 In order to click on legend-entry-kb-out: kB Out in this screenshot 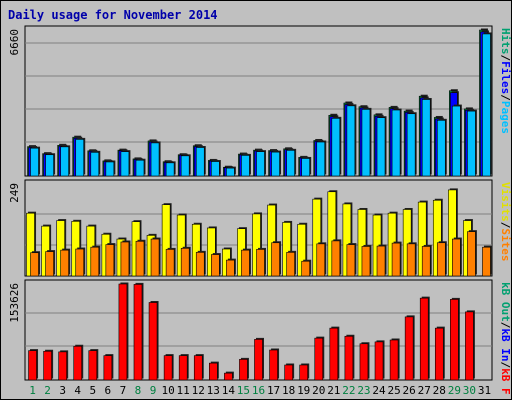, I will do `click(505, 302)`.